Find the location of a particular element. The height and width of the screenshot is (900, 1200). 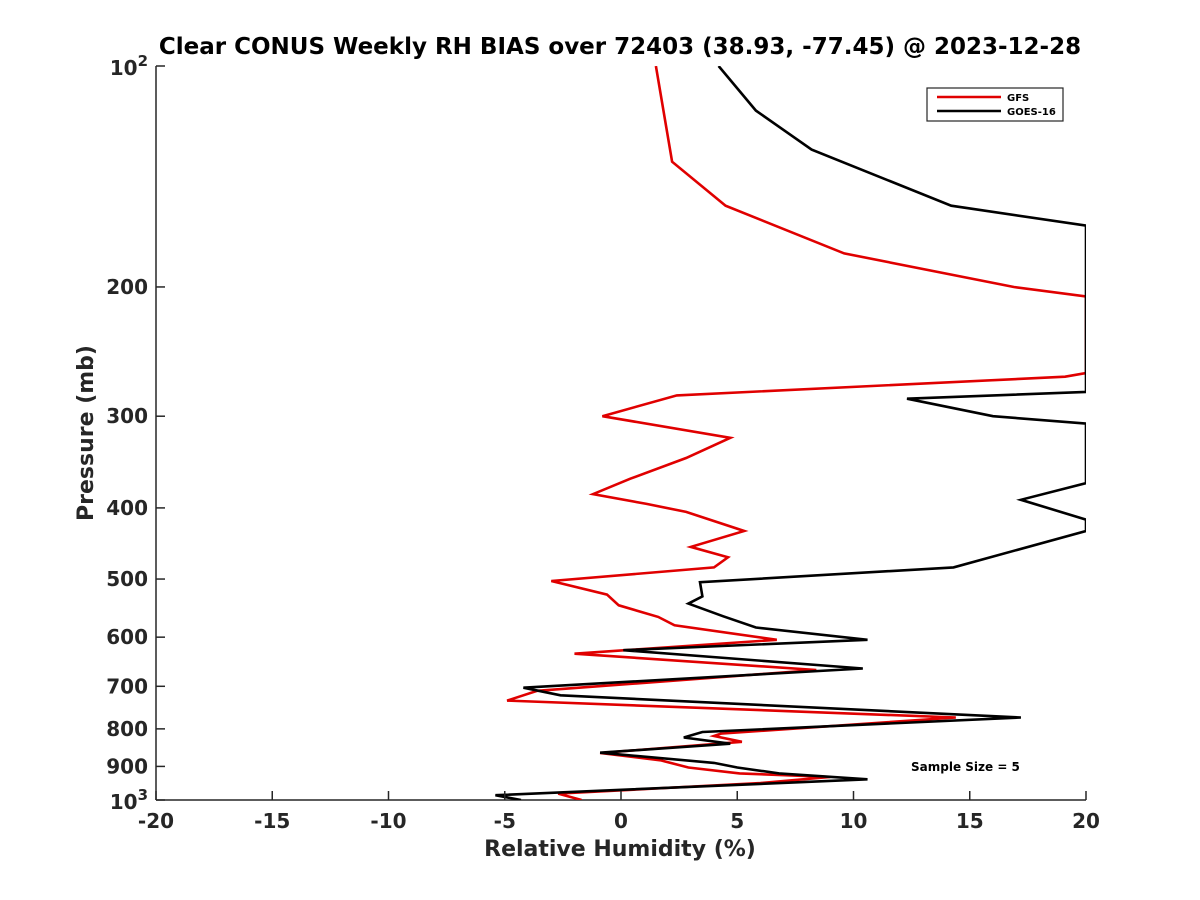

x-axis-label: Relative Humidity (%) is located at coordinates (620, 849).